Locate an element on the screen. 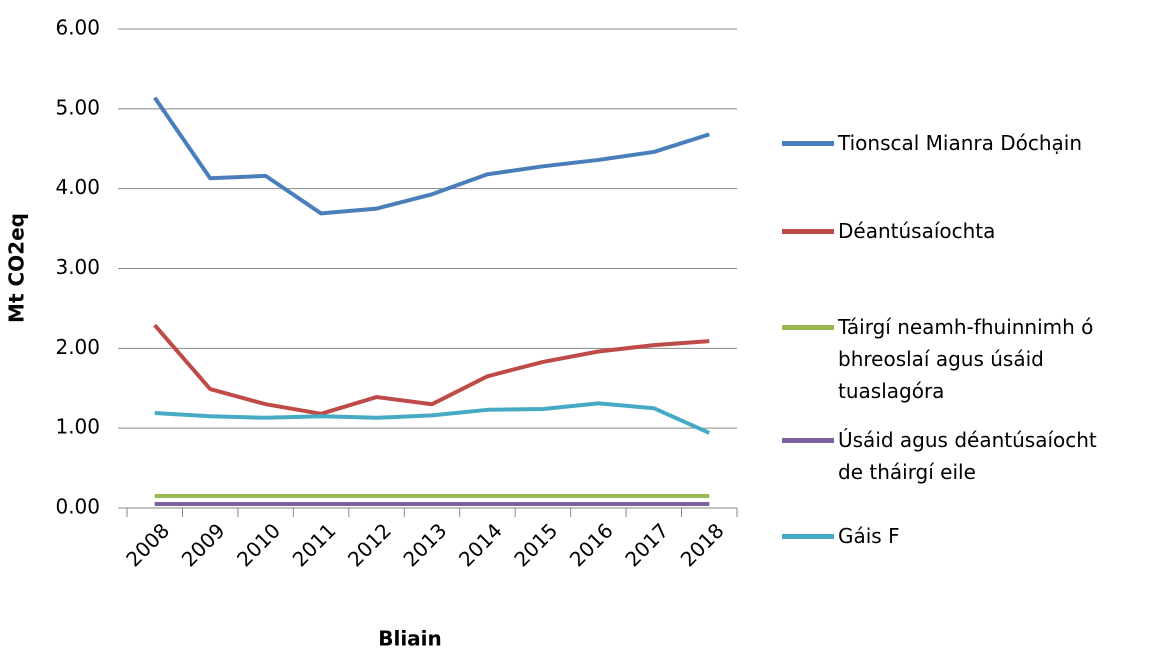 This screenshot has width=1156, height=652. legend-label: Tionscal Mianra Dóchạin is located at coordinates (960, 143).